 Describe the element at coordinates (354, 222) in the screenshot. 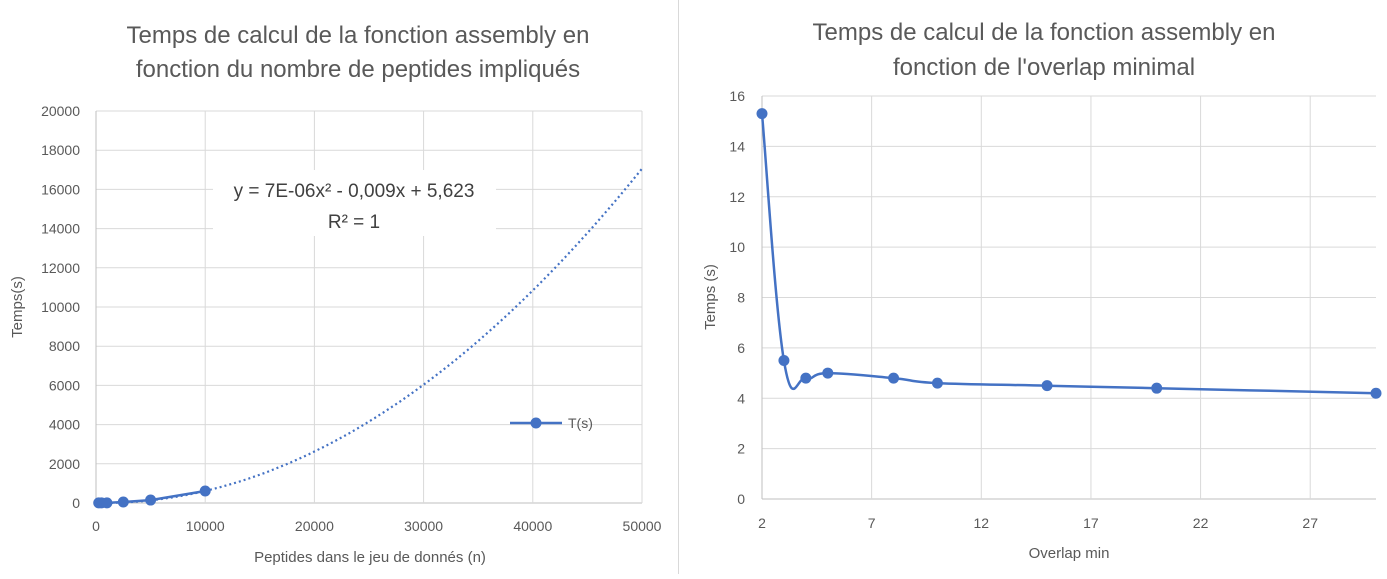

I see `trendline-r2: R² = 1` at that location.